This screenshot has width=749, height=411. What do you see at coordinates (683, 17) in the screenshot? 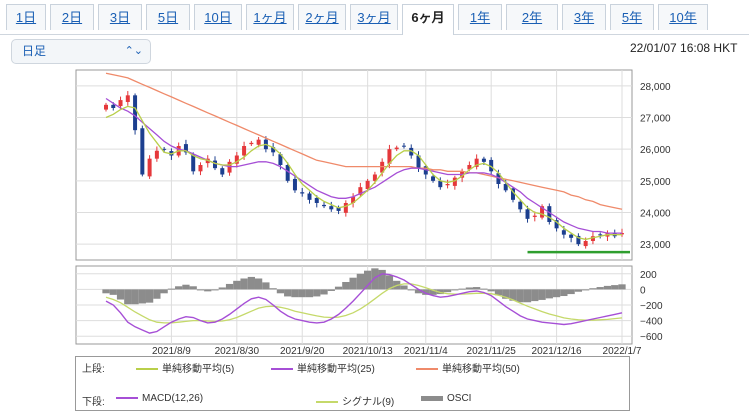
I see `tab-14: 10年` at bounding box center [683, 17].